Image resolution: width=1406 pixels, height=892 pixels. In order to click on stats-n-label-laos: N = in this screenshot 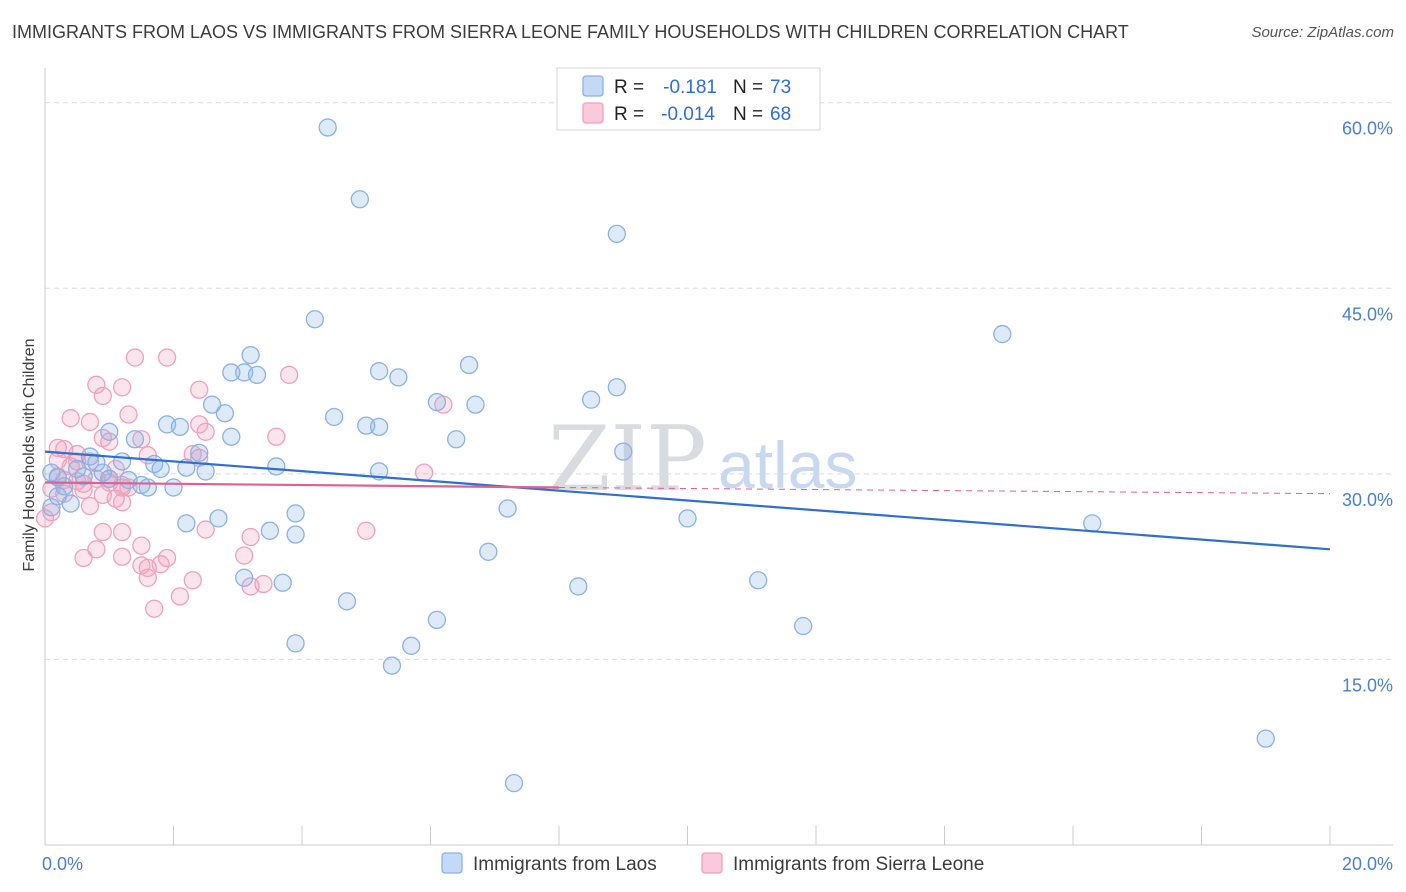, I will do `click(748, 87)`.